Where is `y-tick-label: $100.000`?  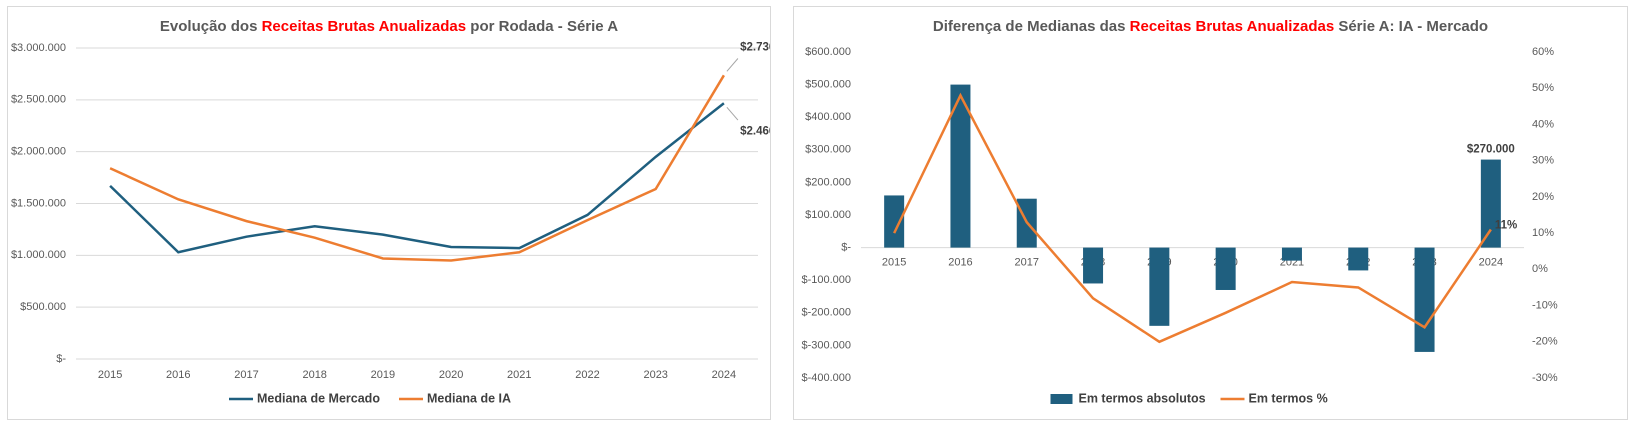
y-tick-label: $100.000 is located at coordinates (828, 215).